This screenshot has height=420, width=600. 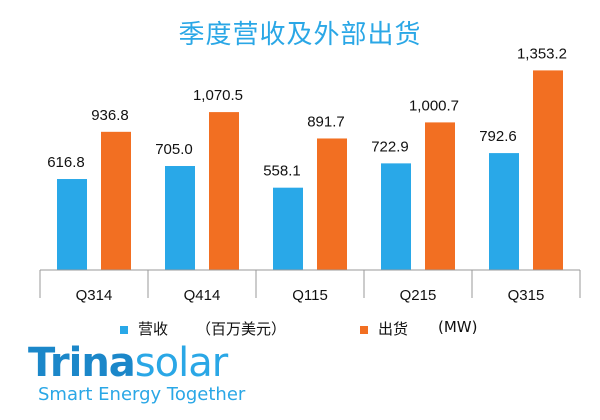 I want to click on legend-shipment-label: 出货, so click(x=393, y=329).